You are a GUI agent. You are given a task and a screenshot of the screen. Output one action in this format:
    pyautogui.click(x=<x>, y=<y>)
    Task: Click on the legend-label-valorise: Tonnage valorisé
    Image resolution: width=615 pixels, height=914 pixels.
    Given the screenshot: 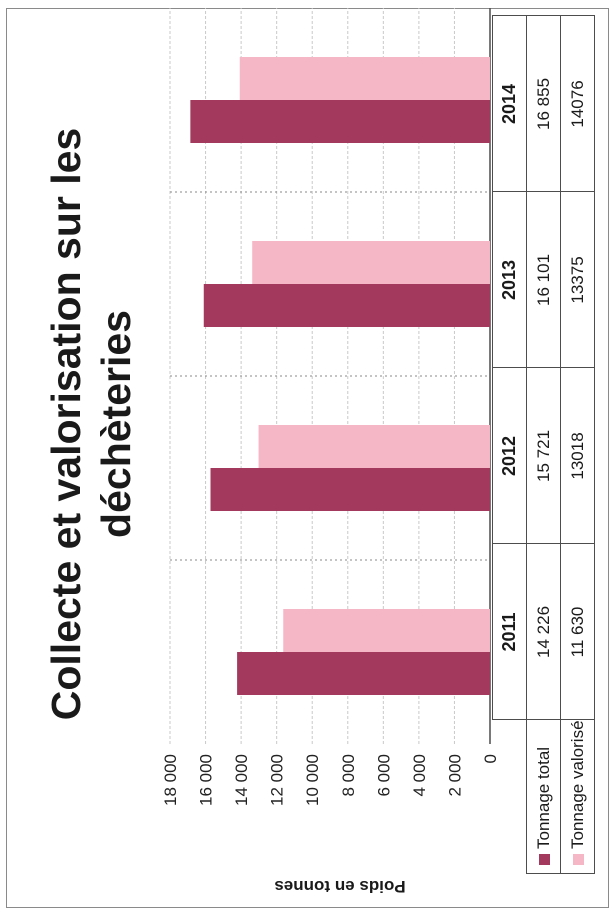 What is the action you would take?
    pyautogui.click(x=577, y=784)
    